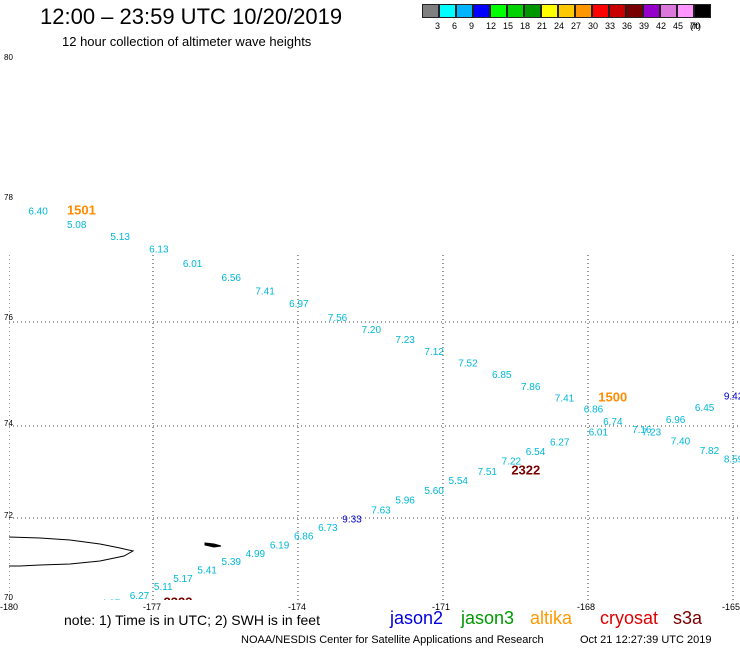  What do you see at coordinates (459, 481) in the screenshot?
I see `wave-height-label: 5.54` at bounding box center [459, 481].